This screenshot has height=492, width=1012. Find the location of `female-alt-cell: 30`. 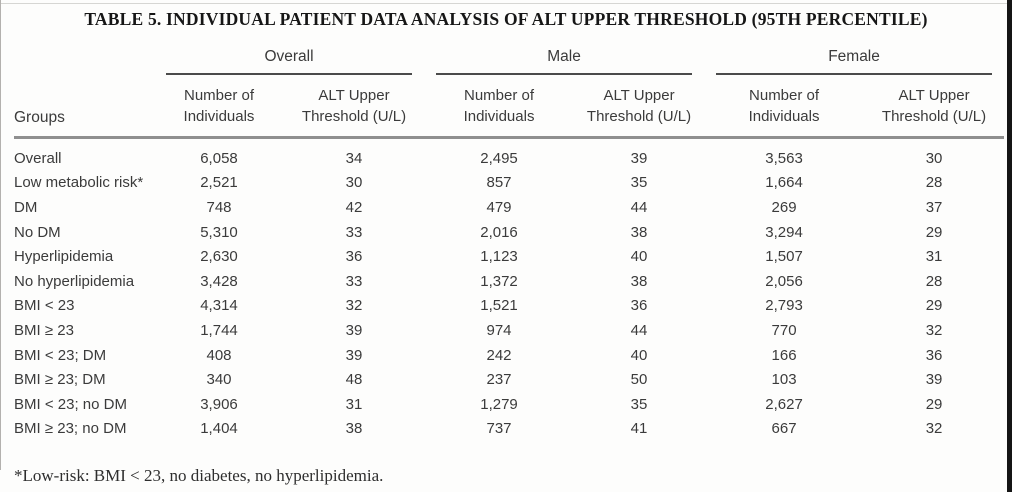

female-alt-cell: 30 is located at coordinates (934, 158).